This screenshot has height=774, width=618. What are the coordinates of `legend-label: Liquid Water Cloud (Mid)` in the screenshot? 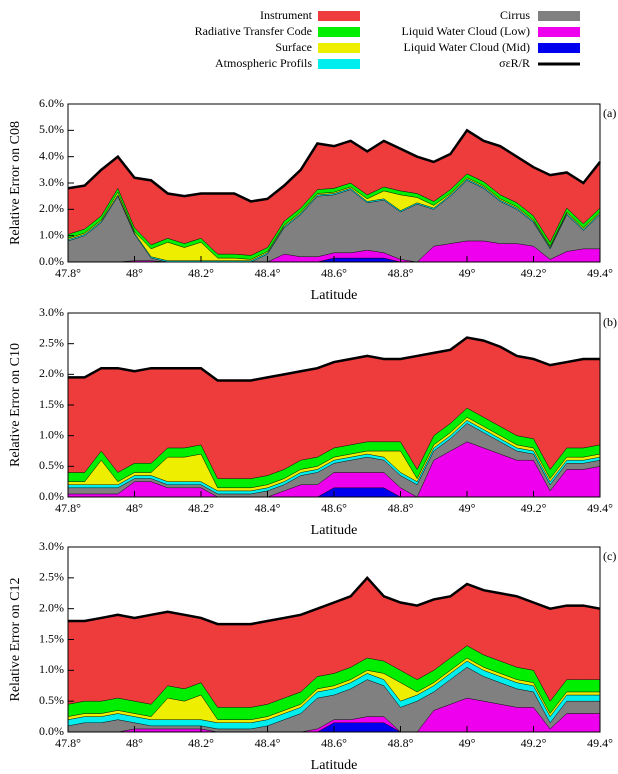 It's located at (467, 47).